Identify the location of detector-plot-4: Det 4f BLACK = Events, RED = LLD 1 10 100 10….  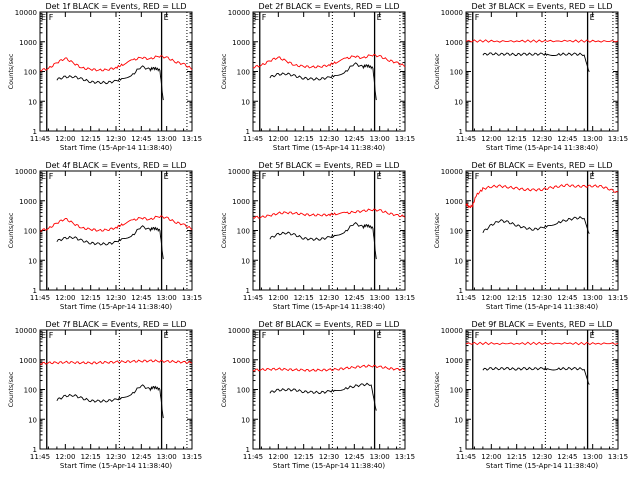
(104, 236).